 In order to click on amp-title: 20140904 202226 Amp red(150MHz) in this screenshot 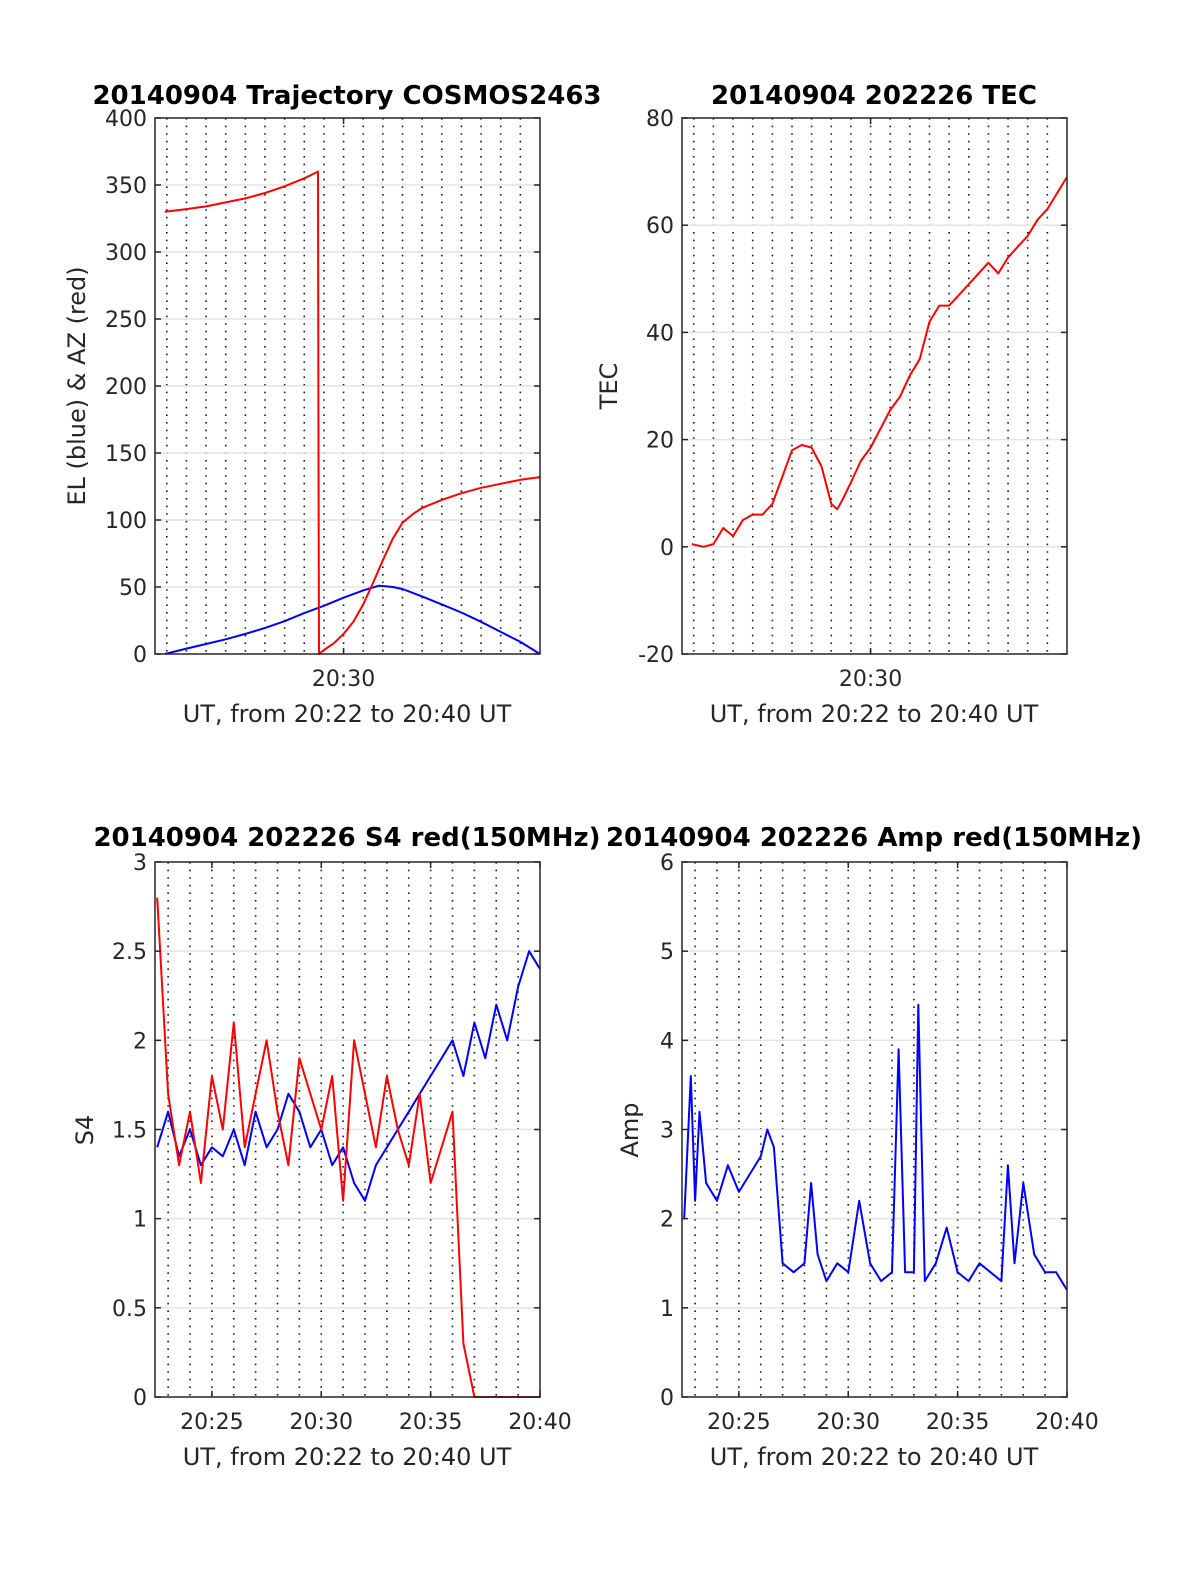, I will do `click(874, 838)`.